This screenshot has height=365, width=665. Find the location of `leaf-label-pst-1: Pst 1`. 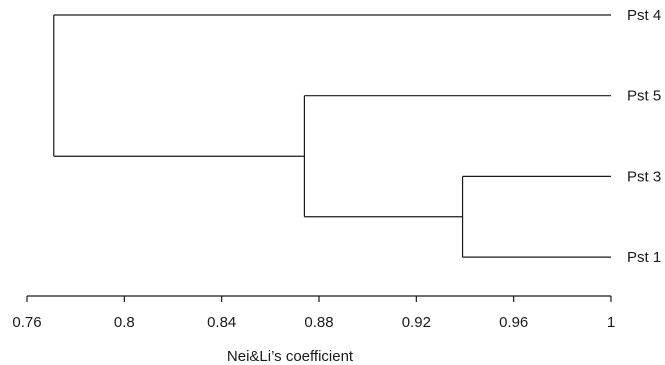

leaf-label-pst-1: Pst 1 is located at coordinates (644, 257).